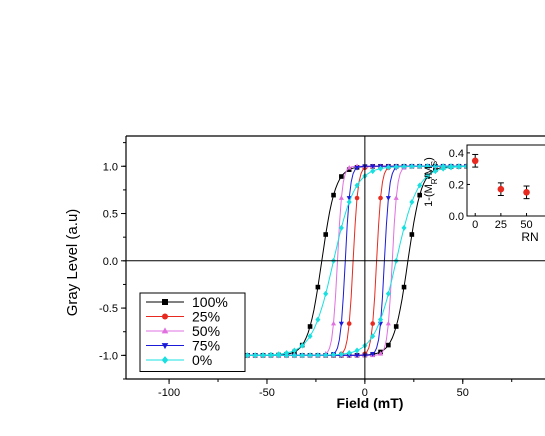 Image resolution: width=545 pixels, height=436 pixels. I want to click on legend-label: 100%, so click(210, 302).